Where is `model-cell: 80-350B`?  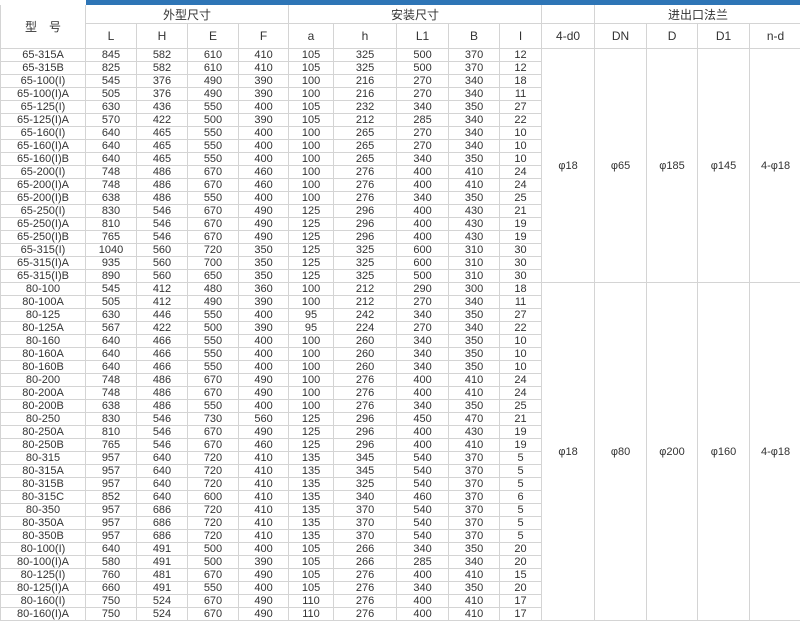
model-cell: 80-350B is located at coordinates (43, 536).